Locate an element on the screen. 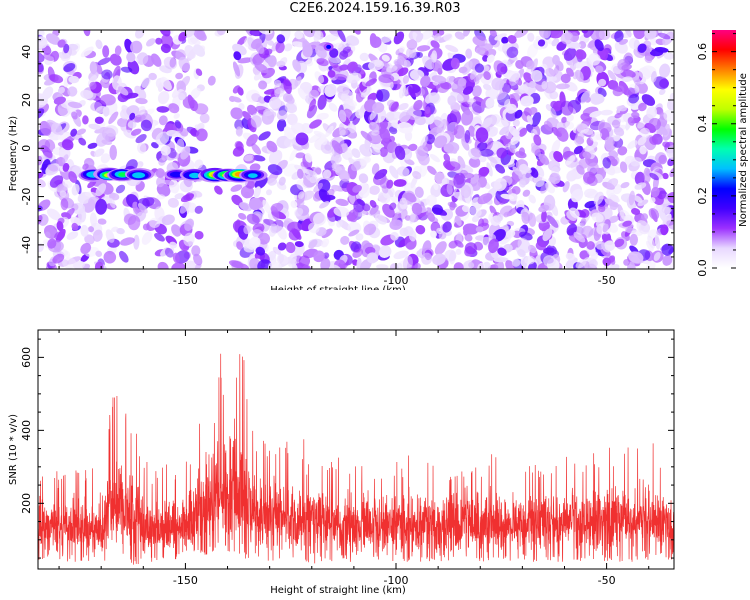 This screenshot has width=750, height=600. x-tick-label: -100 is located at coordinates (396, 280).